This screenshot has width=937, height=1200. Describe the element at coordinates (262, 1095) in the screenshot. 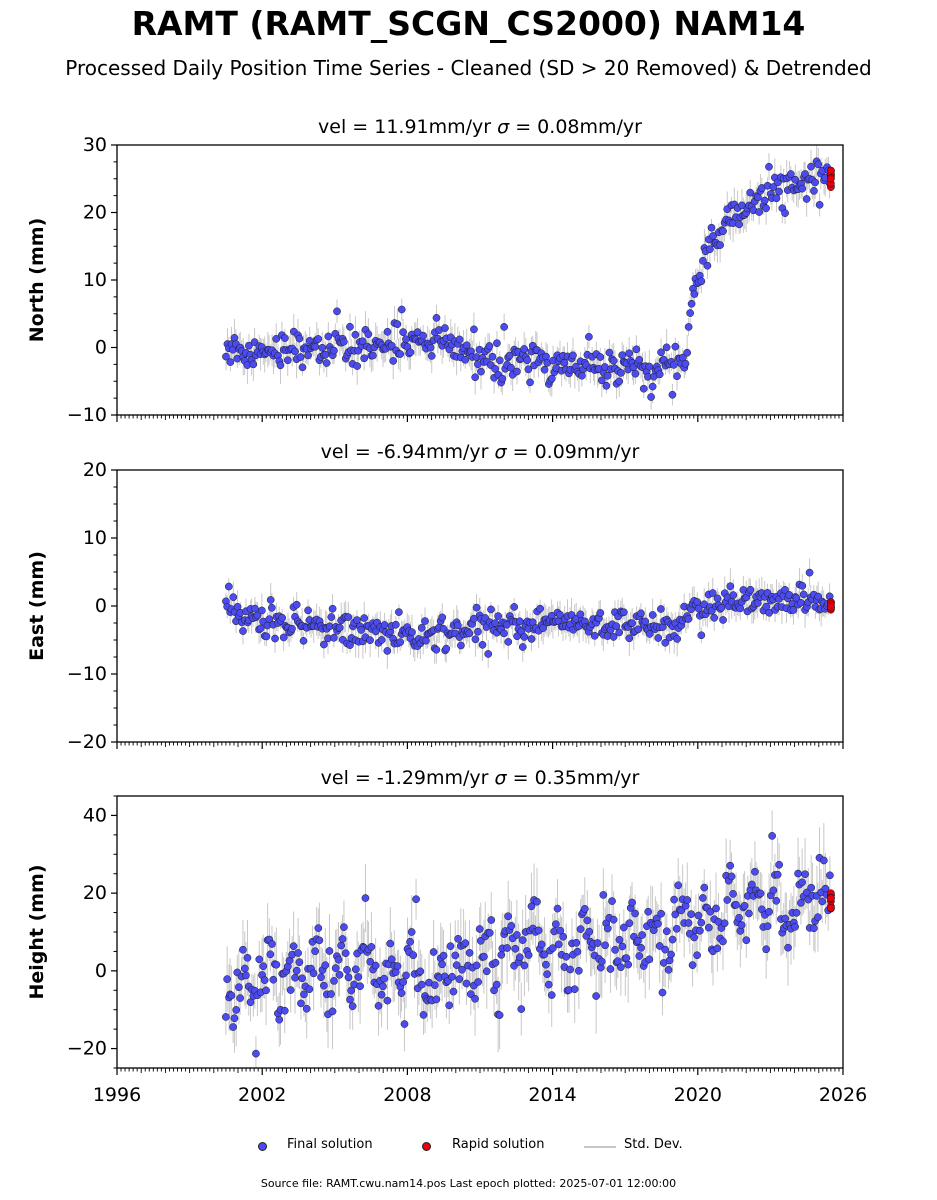

I see `x-tick-label: 2002` at that location.